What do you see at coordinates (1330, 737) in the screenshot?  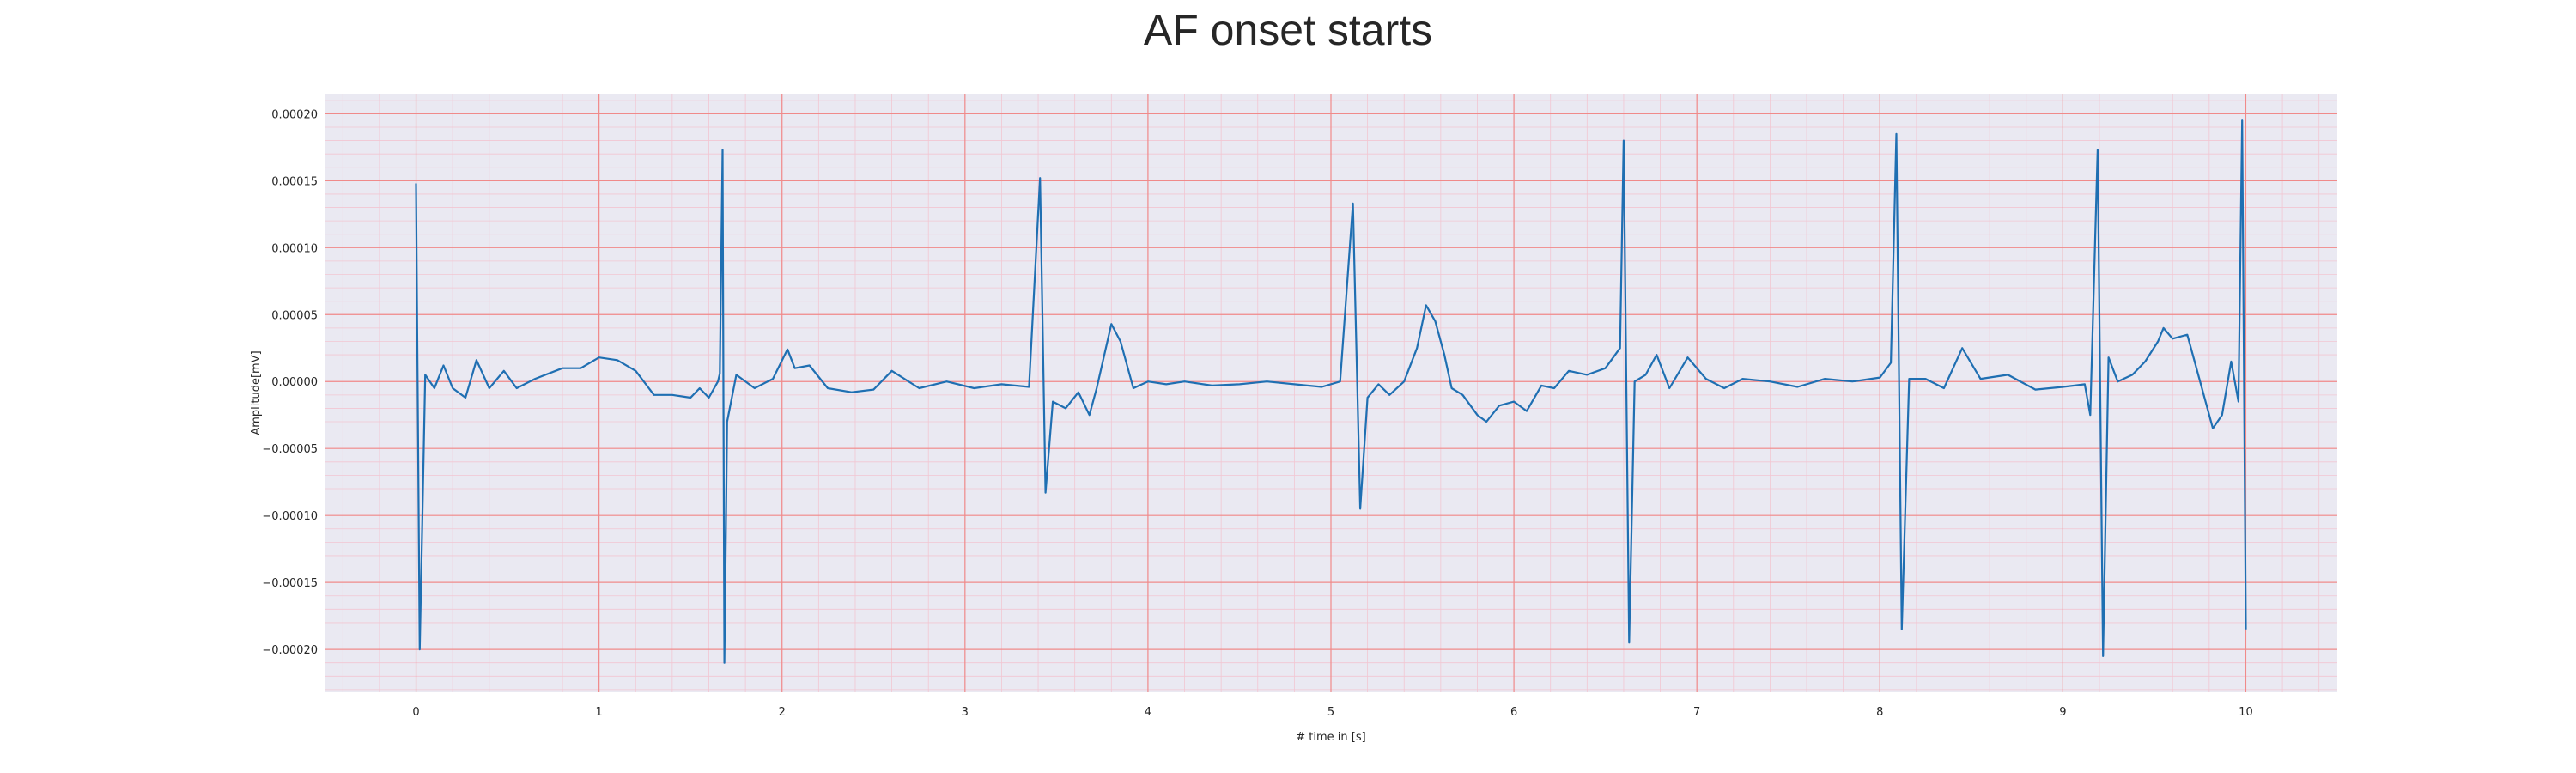 I see `x-axis-label: # time in [s]` at bounding box center [1330, 737].